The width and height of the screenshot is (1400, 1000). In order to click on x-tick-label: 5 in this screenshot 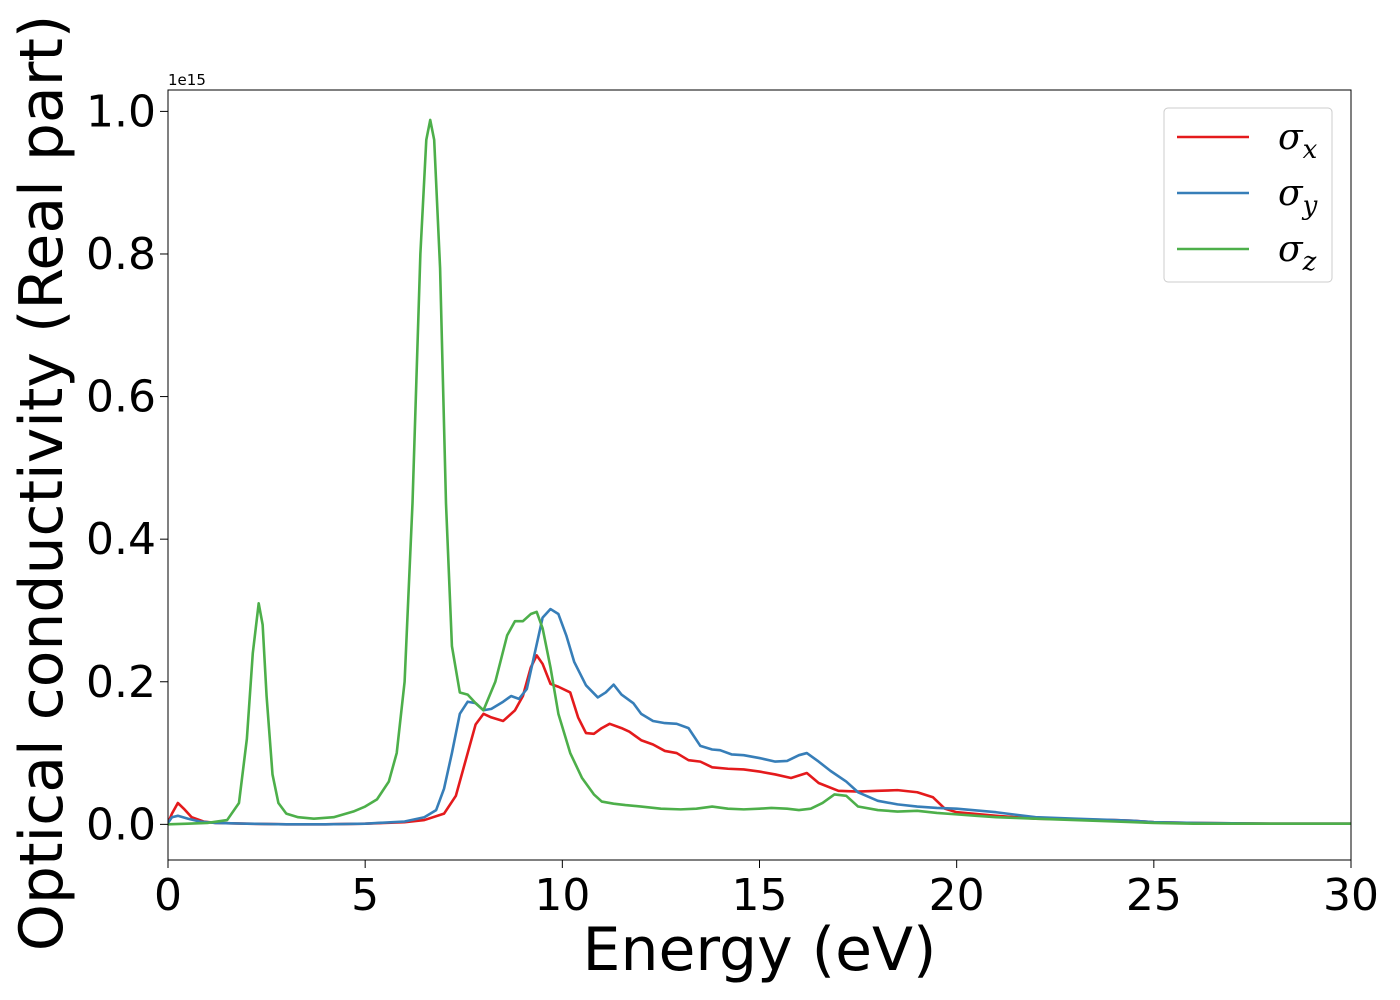, I will do `click(365, 895)`.